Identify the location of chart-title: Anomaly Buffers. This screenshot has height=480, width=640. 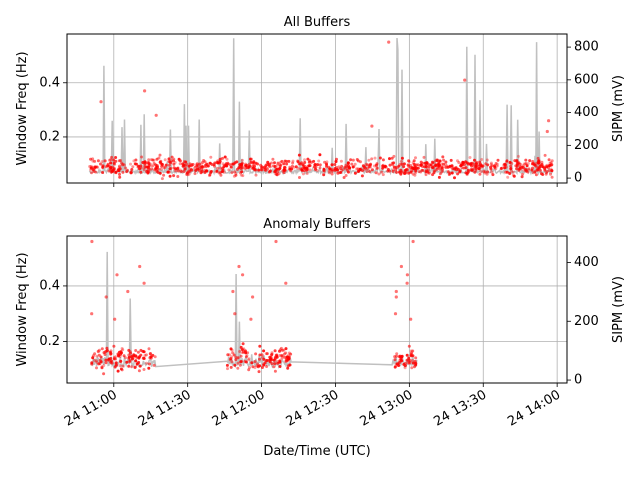
(317, 224).